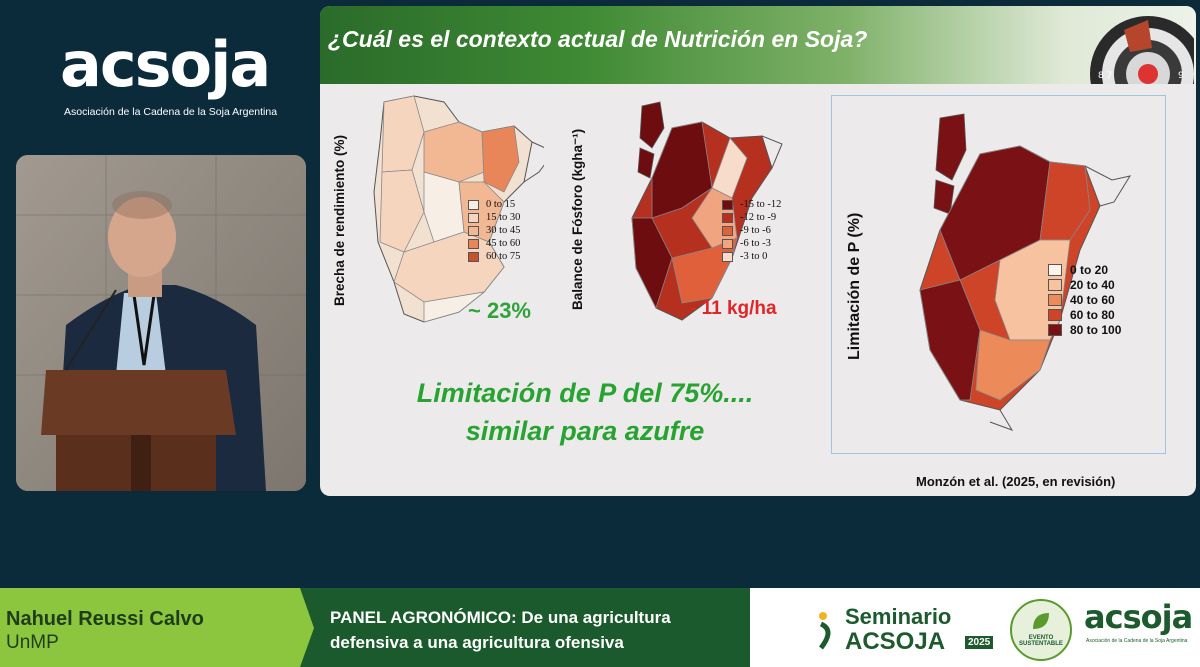 The image size is (1200, 667). I want to click on legend-label: -6 to -3, so click(755, 243).